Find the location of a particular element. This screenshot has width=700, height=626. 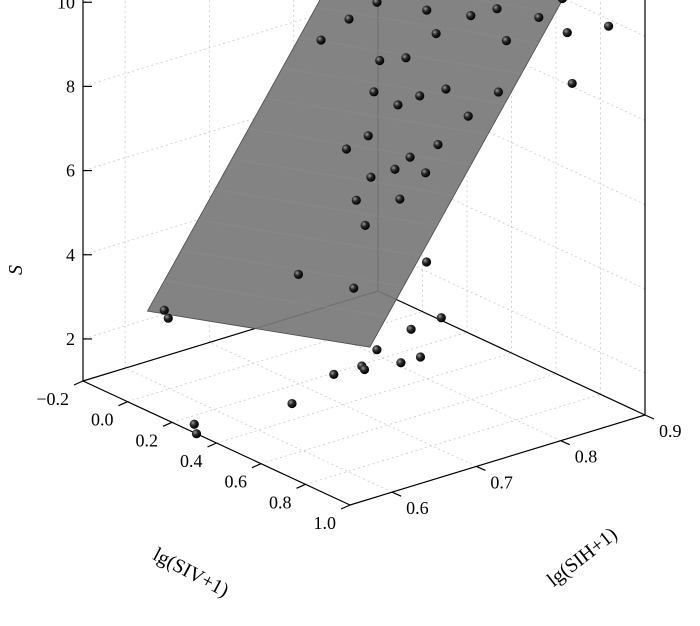

y-tick-label: 0.6 is located at coordinates (417, 508).